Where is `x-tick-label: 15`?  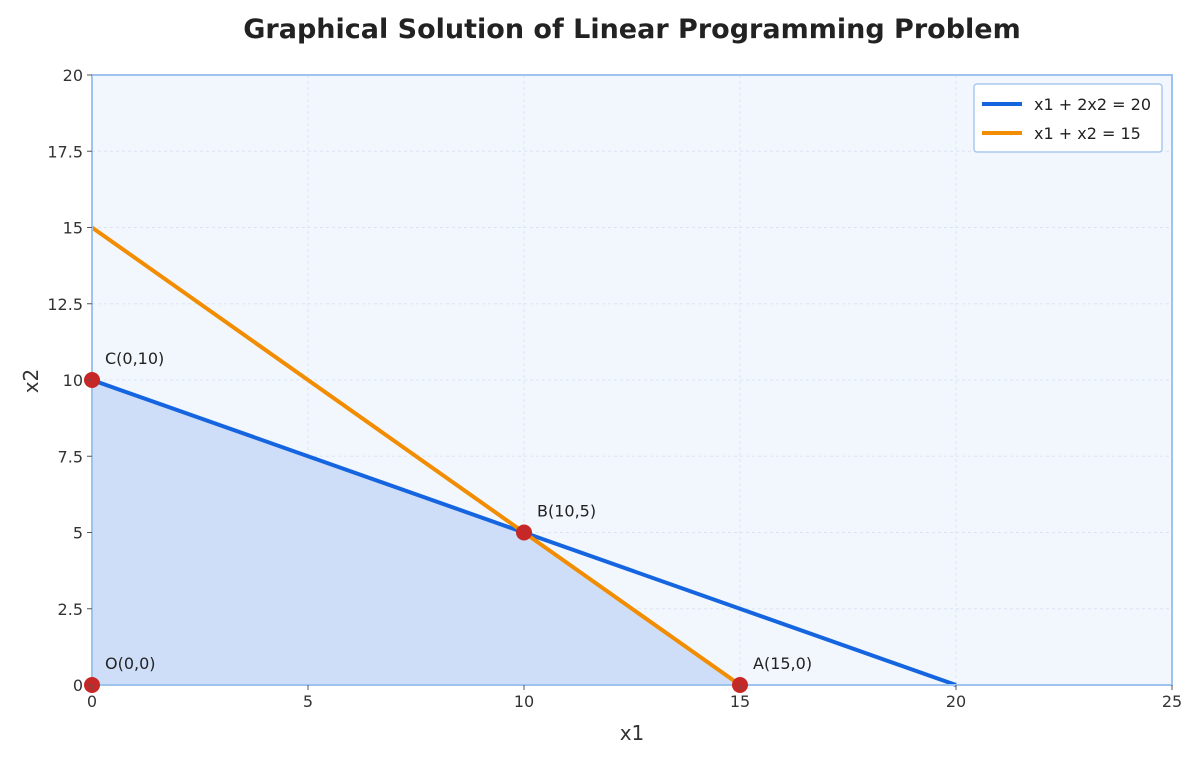 x-tick-label: 15 is located at coordinates (740, 701).